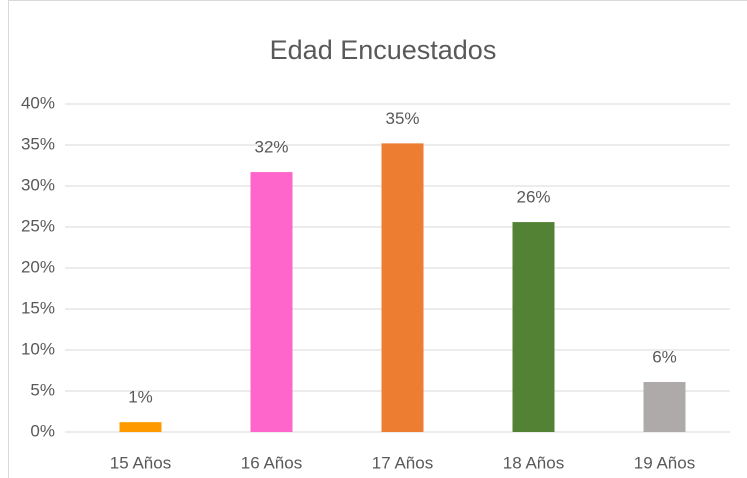  What do you see at coordinates (140, 462) in the screenshot?
I see `x-tick-label: 15 Años` at bounding box center [140, 462].